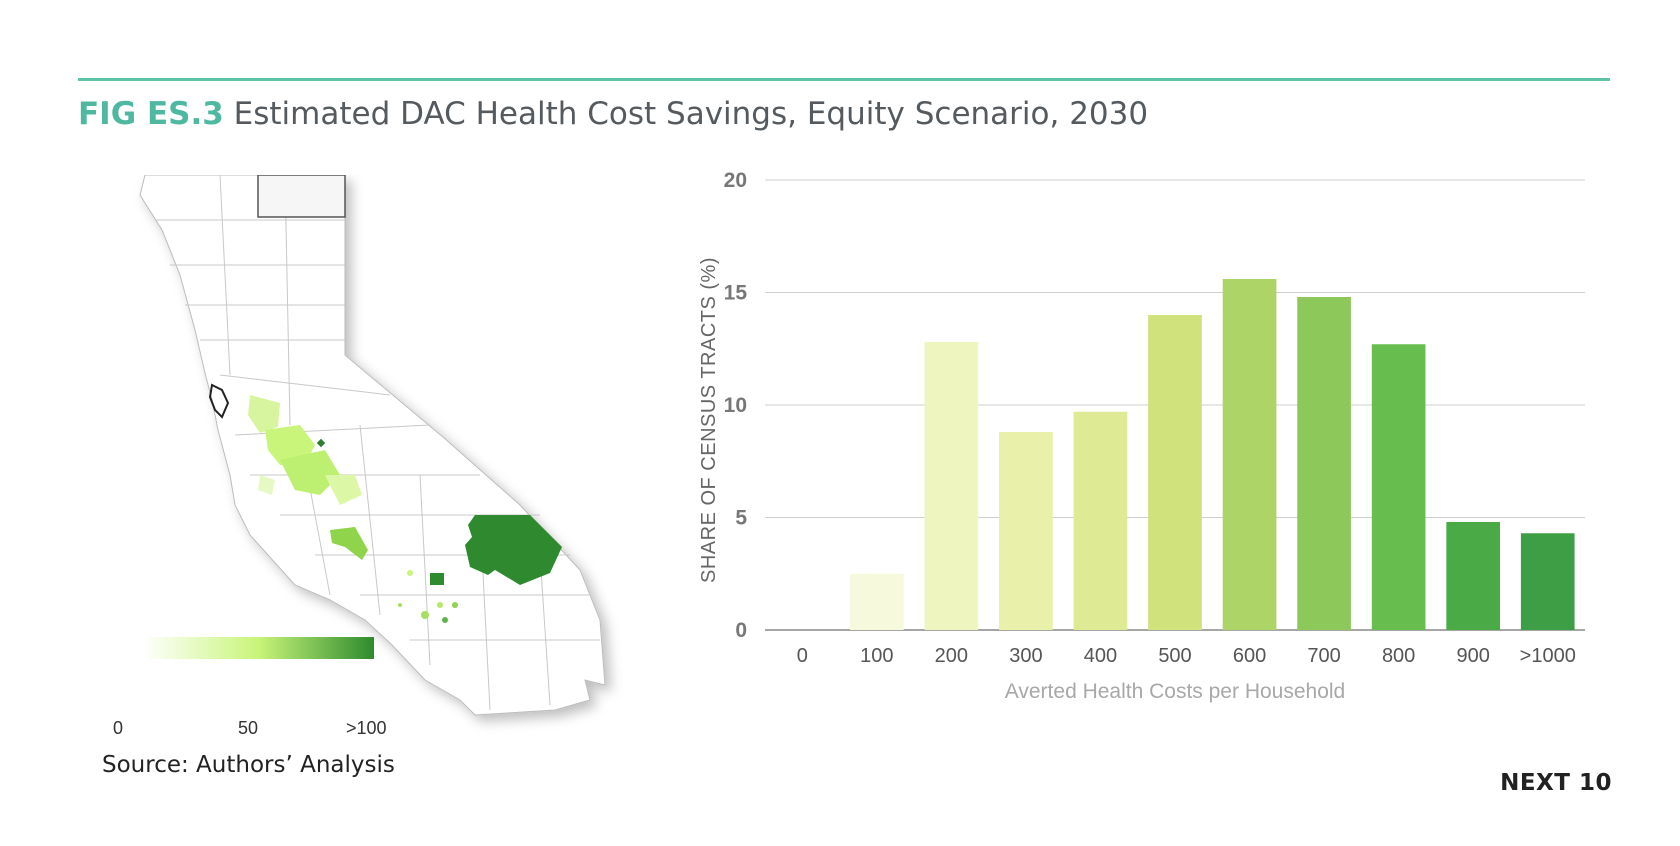 The height and width of the screenshot is (846, 1680). Describe the element at coordinates (741, 630) in the screenshot. I see `y-tick-label: 0` at that location.